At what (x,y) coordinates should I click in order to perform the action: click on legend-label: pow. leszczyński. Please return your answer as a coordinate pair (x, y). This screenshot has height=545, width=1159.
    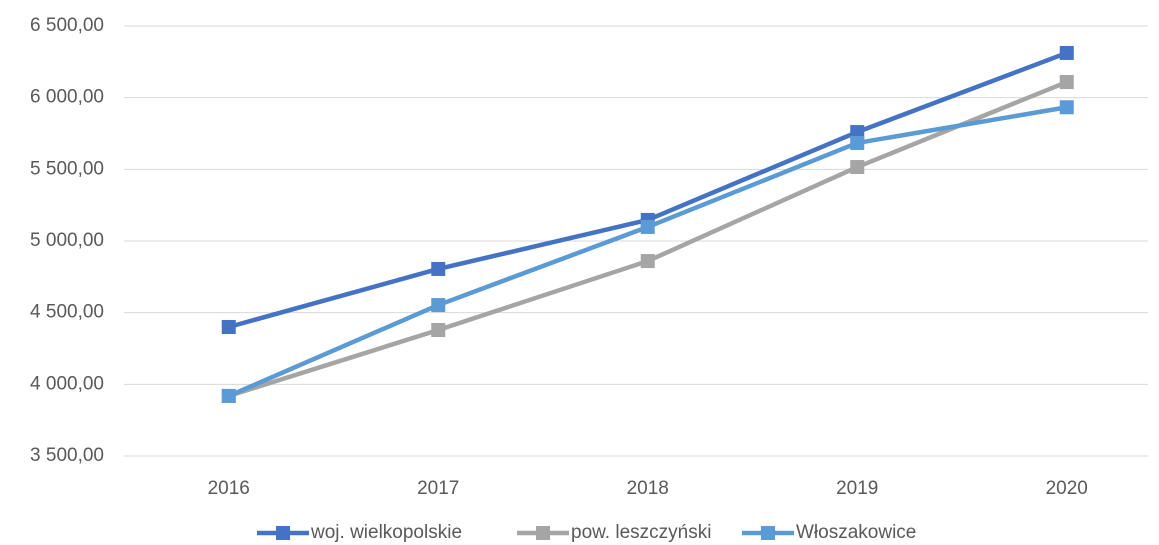
    Looking at the image, I should click on (641, 532).